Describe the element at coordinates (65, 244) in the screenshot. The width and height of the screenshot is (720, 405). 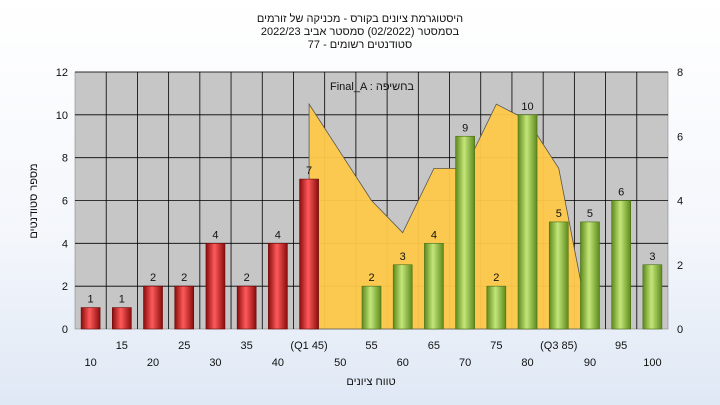
I see `y-tick-4: 4` at that location.